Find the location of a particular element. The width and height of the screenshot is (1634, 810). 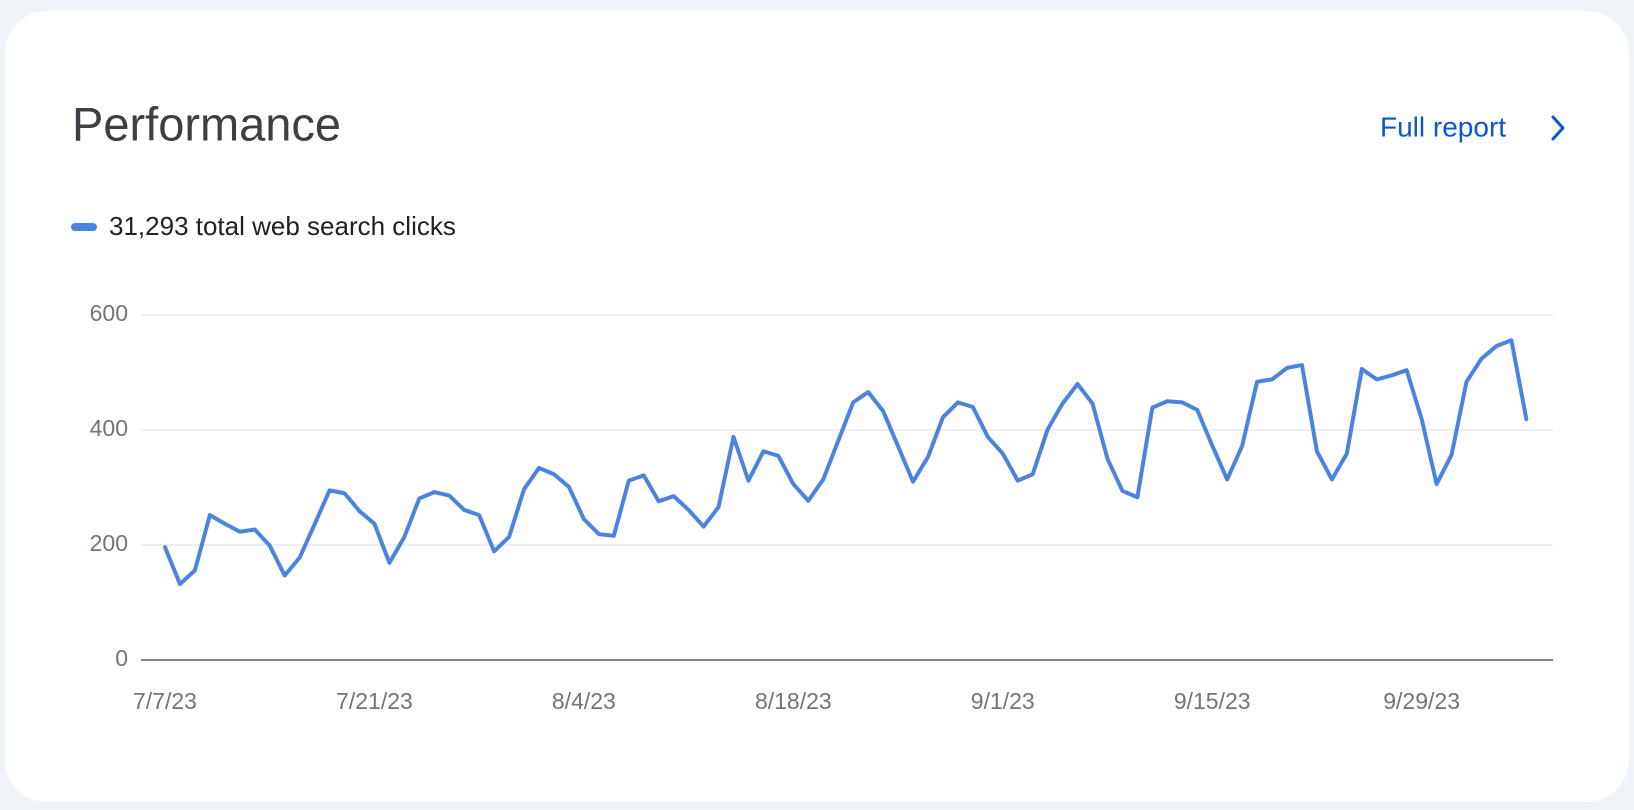

link-text: Full report is located at coordinates (1443, 126).